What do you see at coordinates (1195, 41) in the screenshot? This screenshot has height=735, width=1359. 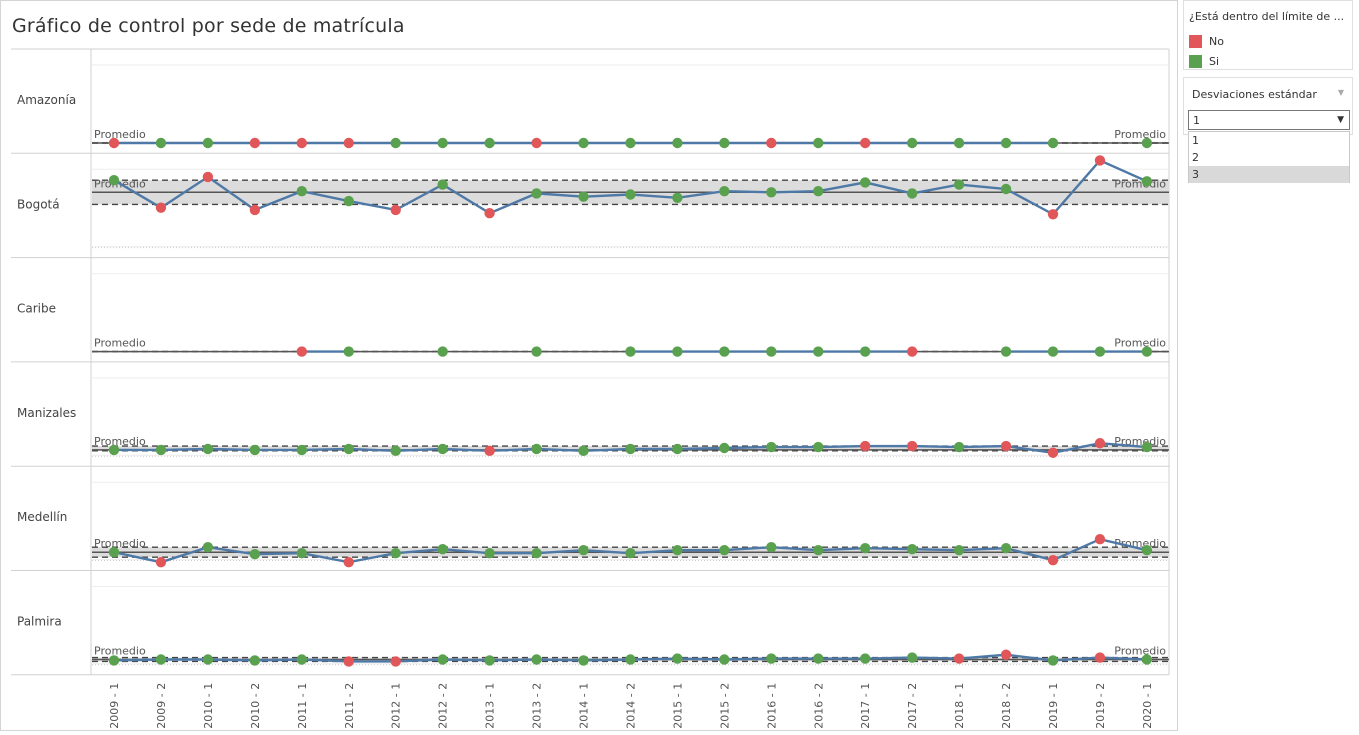 I see `legend-swatch-no` at bounding box center [1195, 41].